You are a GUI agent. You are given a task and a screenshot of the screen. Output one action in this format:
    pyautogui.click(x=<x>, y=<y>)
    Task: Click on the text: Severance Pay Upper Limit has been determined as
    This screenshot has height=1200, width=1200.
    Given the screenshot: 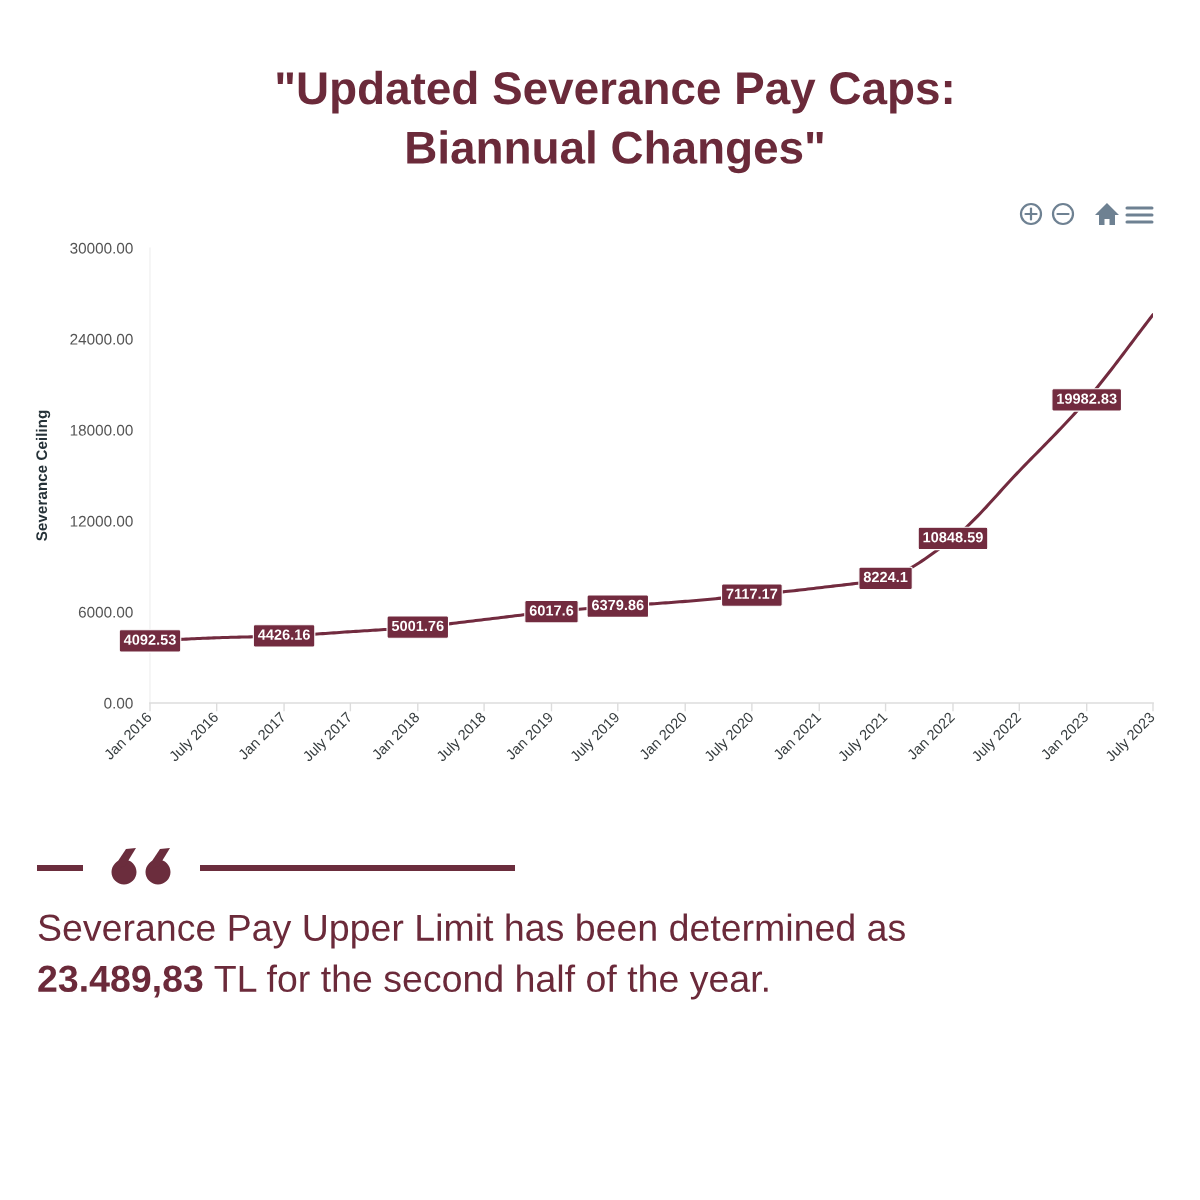 What is the action you would take?
    pyautogui.click(x=471, y=931)
    